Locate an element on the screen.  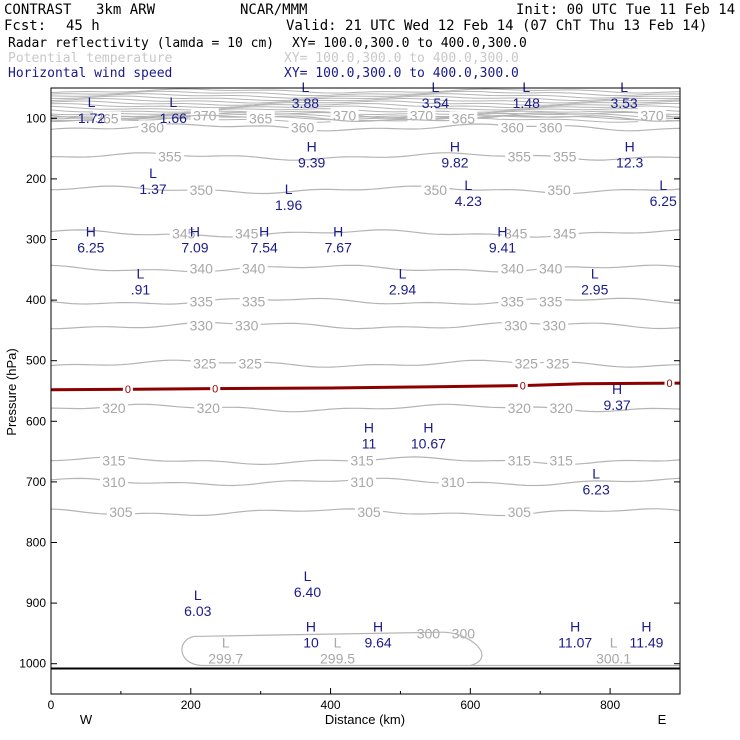
wind-extremum: H10 is located at coordinates (311, 634).